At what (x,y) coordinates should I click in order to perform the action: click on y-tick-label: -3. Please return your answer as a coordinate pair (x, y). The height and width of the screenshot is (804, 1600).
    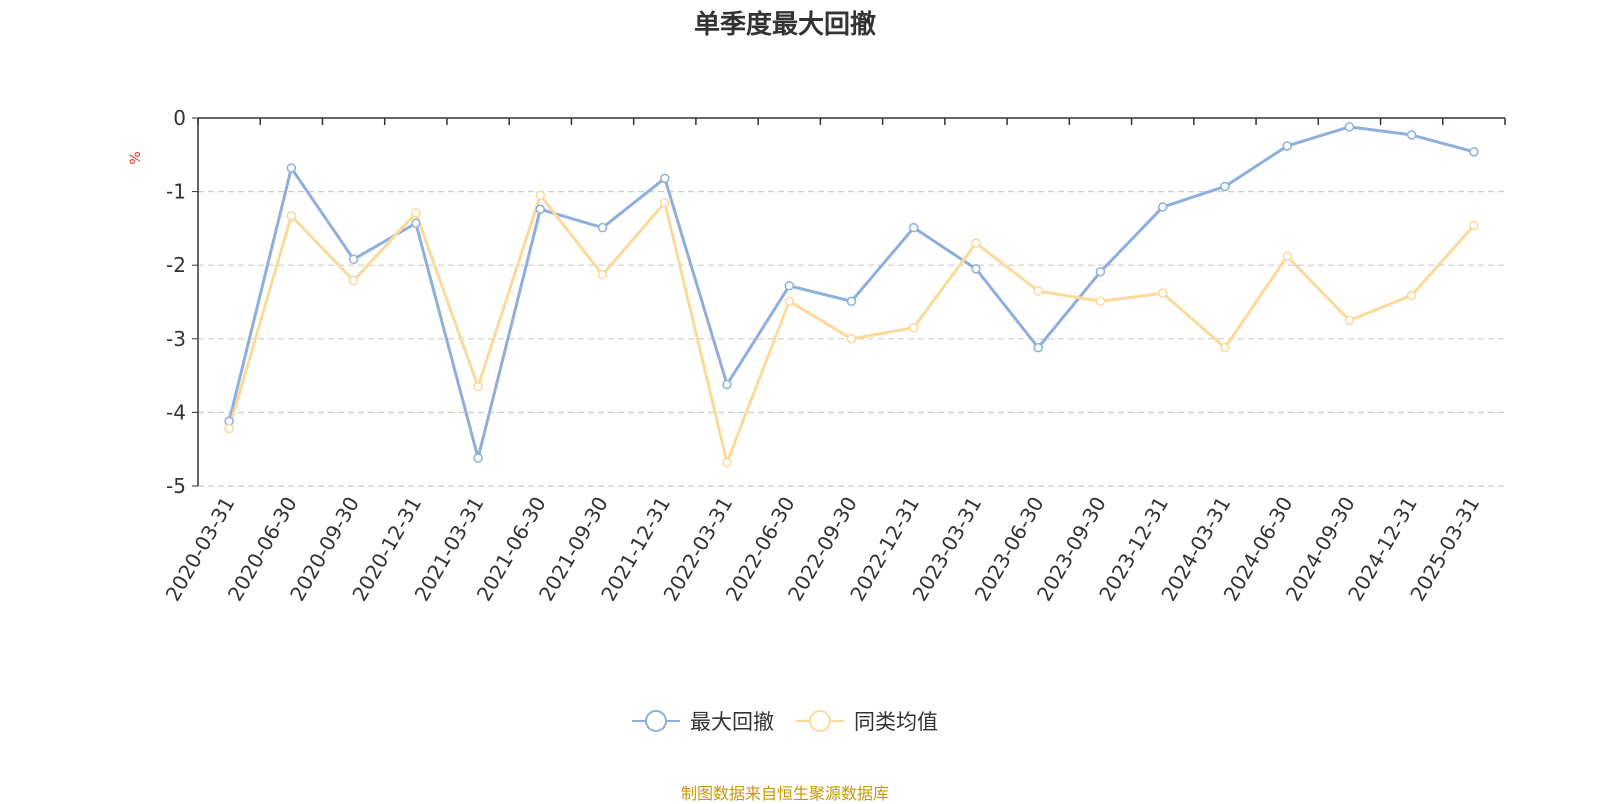
    Looking at the image, I should click on (176, 339).